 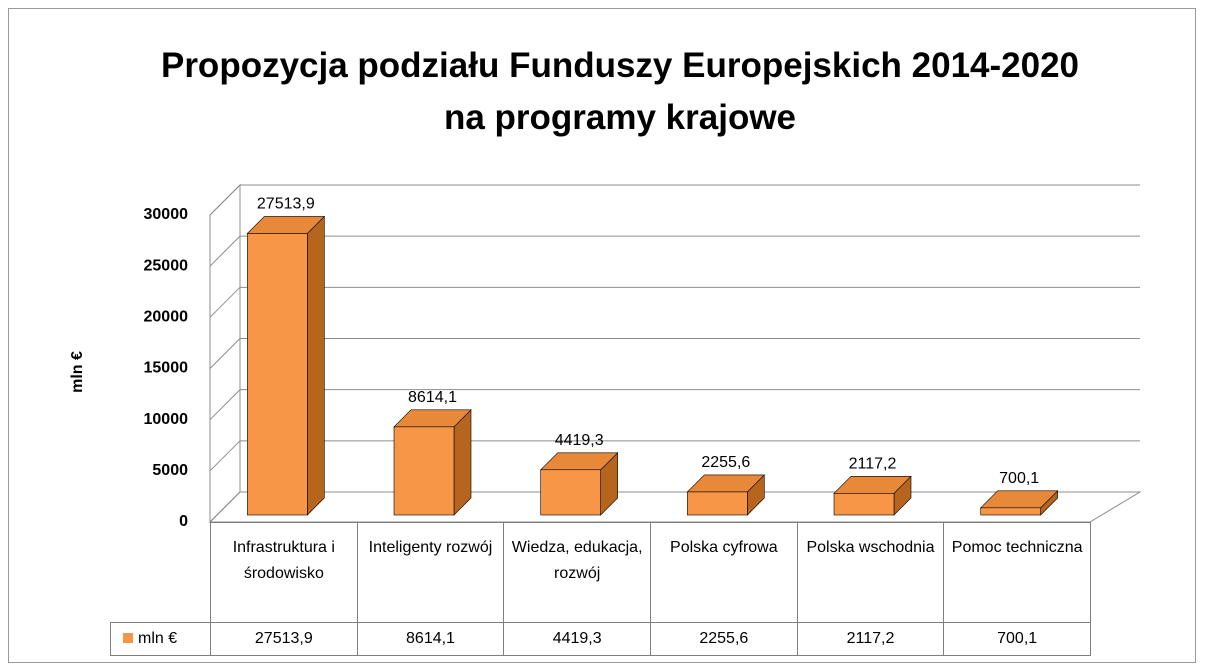 I want to click on table-value: 700,1, so click(x=1017, y=639).